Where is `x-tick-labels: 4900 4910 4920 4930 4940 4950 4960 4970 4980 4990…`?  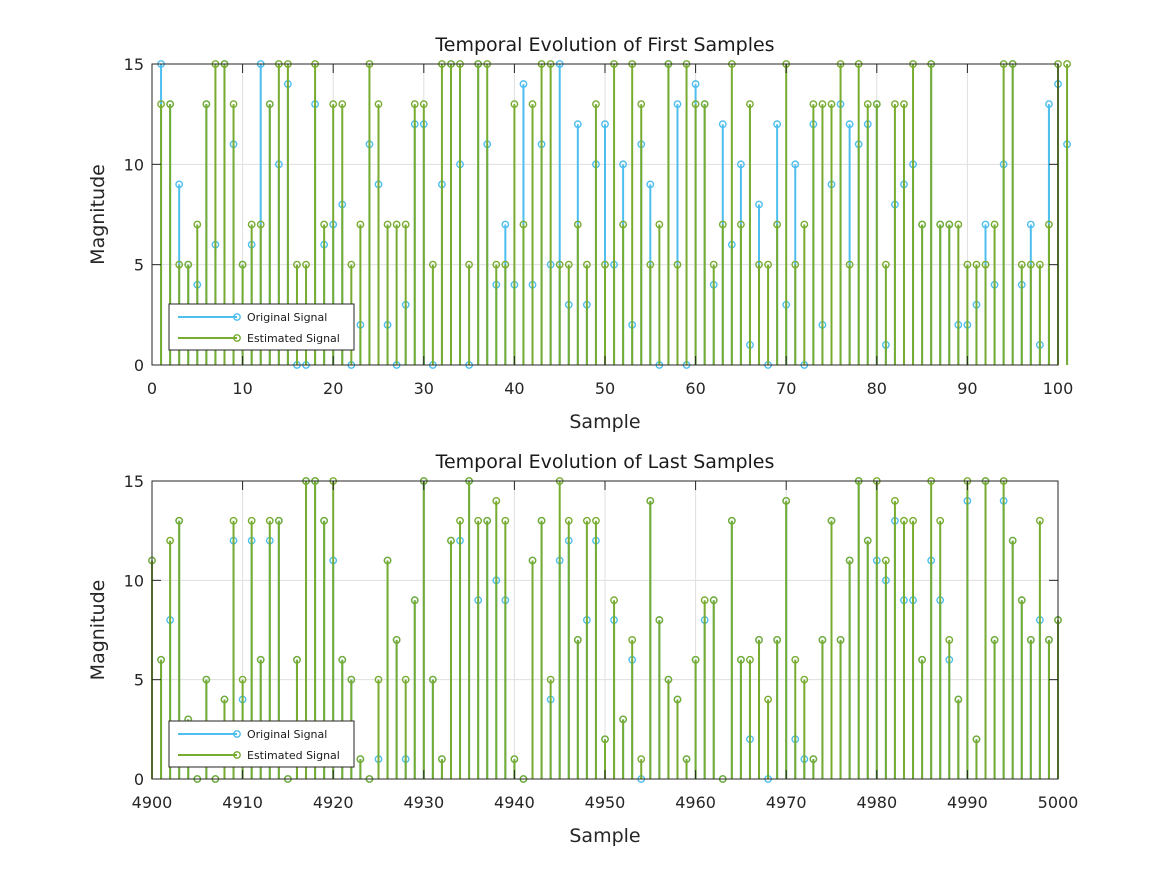
x-tick-labels: 4900 4910 4920 4930 4940 4950 4960 4970 4980 4990… is located at coordinates (605, 802).